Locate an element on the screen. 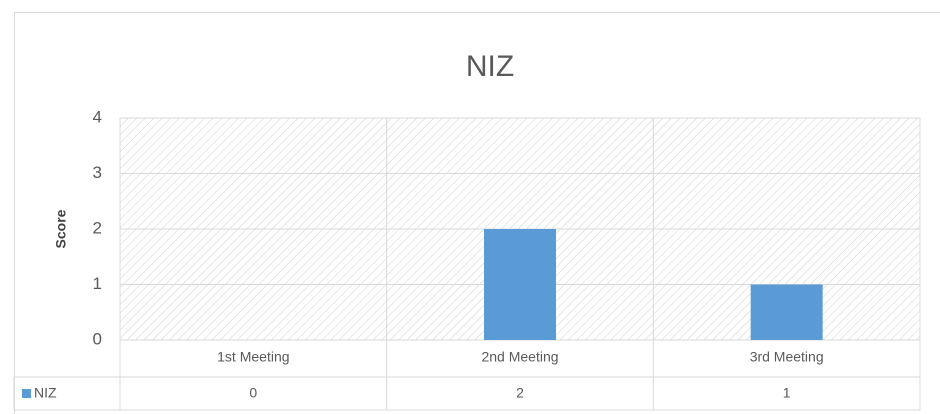 The image size is (940, 414). x-tick-label: 1st Meeting is located at coordinates (253, 357).